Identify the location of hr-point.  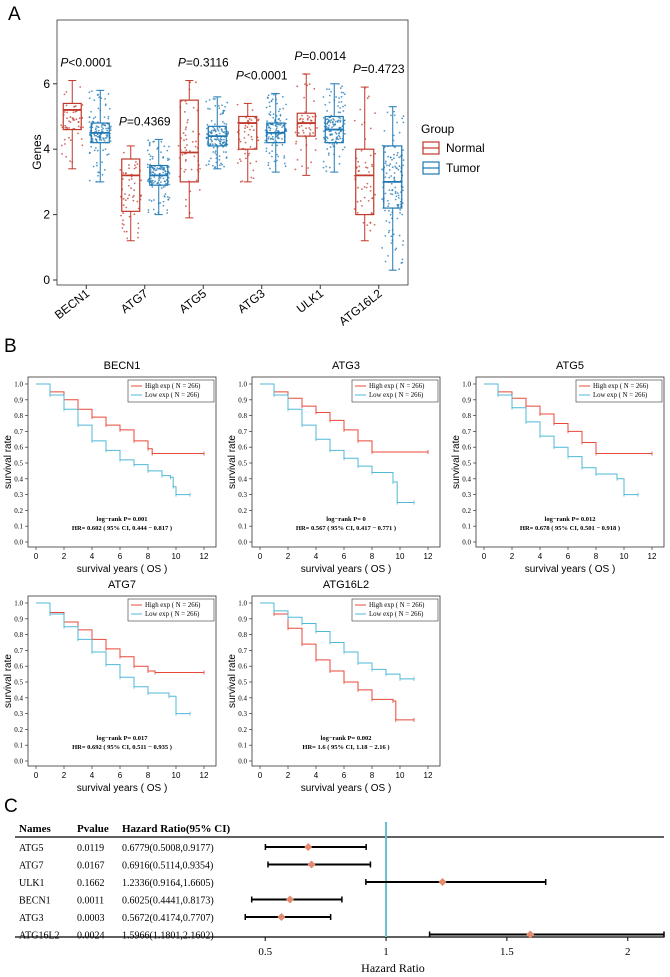
(530, 934).